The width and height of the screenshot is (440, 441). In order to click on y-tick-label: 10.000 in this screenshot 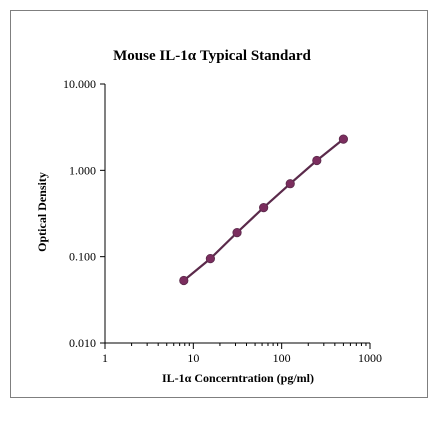, I will do `click(79, 84)`.